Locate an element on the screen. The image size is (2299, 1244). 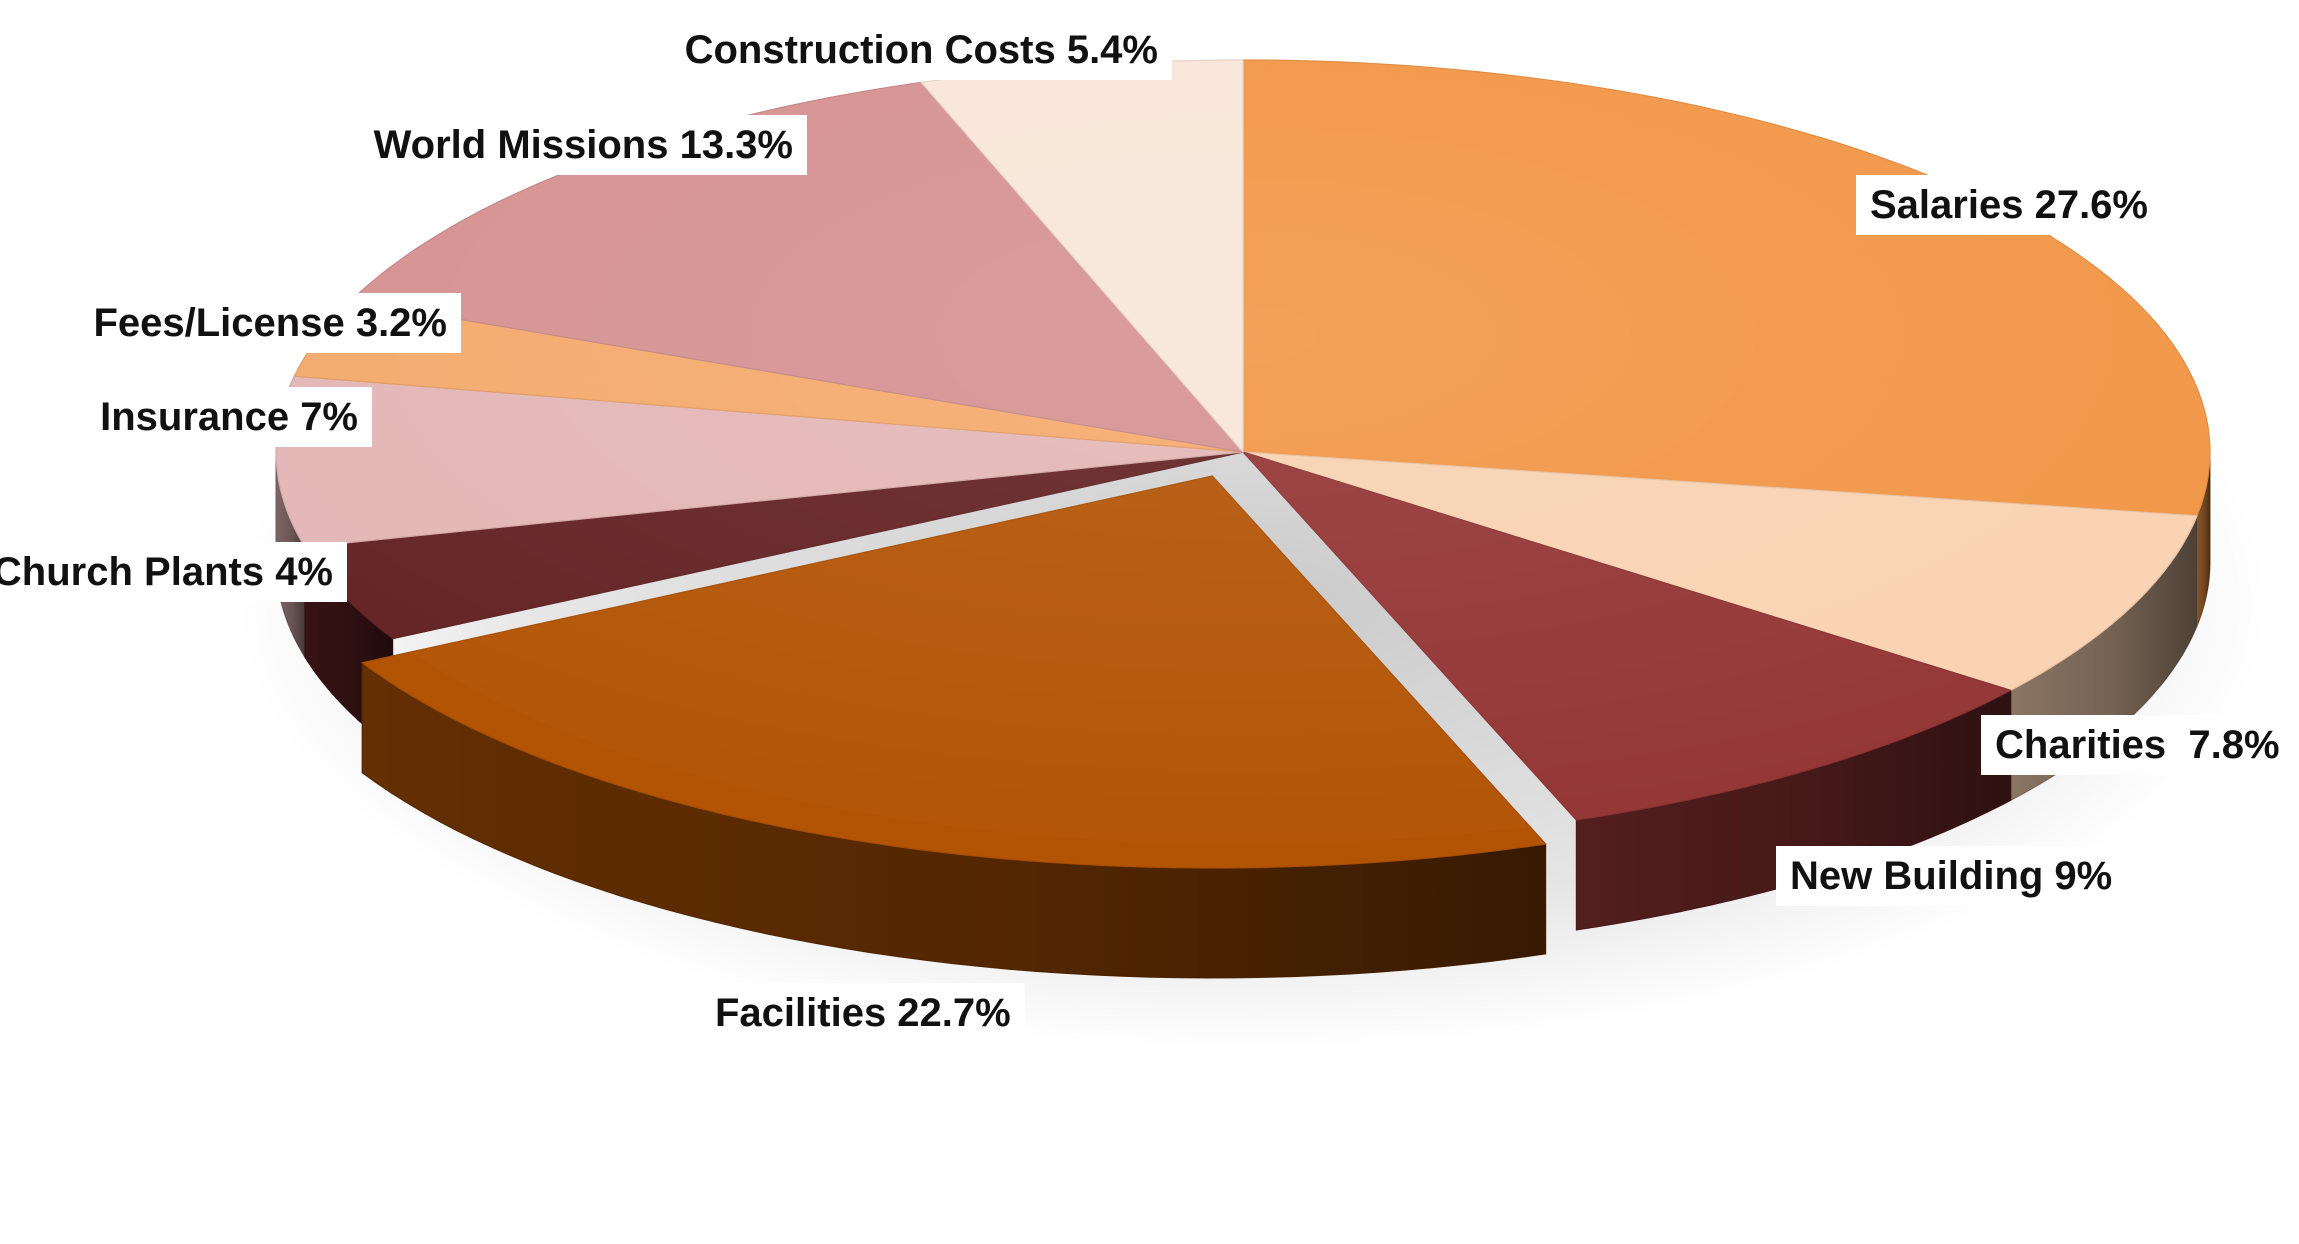
data-label-text-construction-costs: Construction Costs 5.4% is located at coordinates (921, 50).